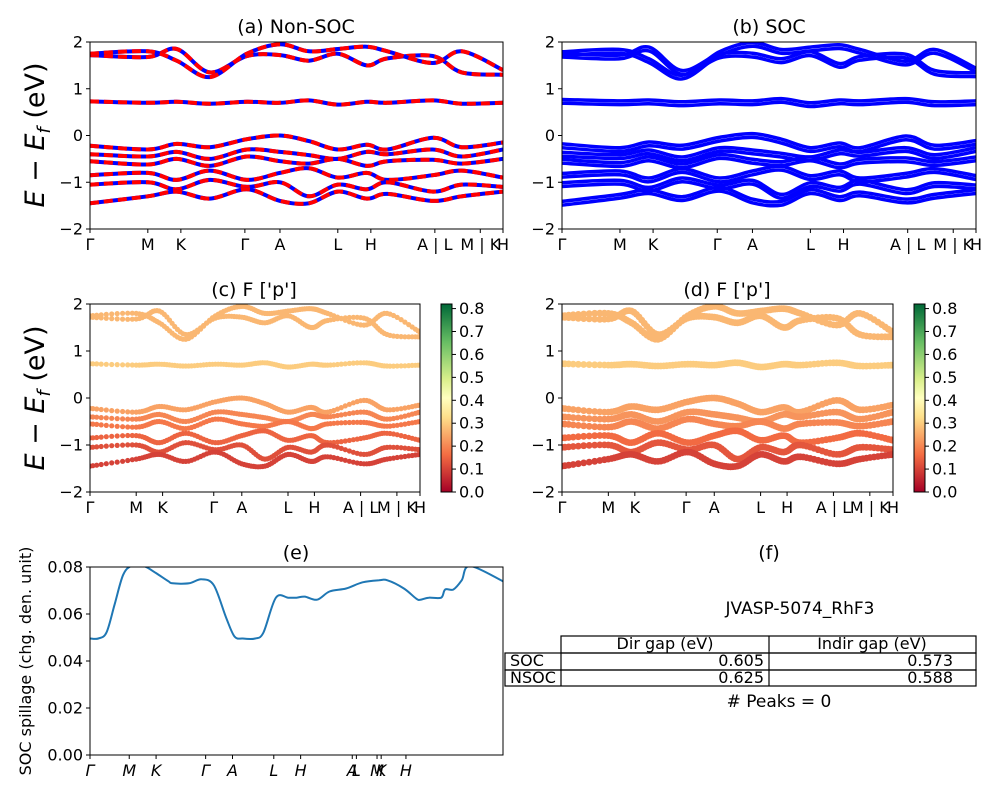 This screenshot has height=800, width=1000. Describe the element at coordinates (468, 400) in the screenshot. I see `panel-c-colorbar-ticks: 0.8 0.7 0.6 0.5 0.4 0.3 0.2 0.1 0.0` at that location.